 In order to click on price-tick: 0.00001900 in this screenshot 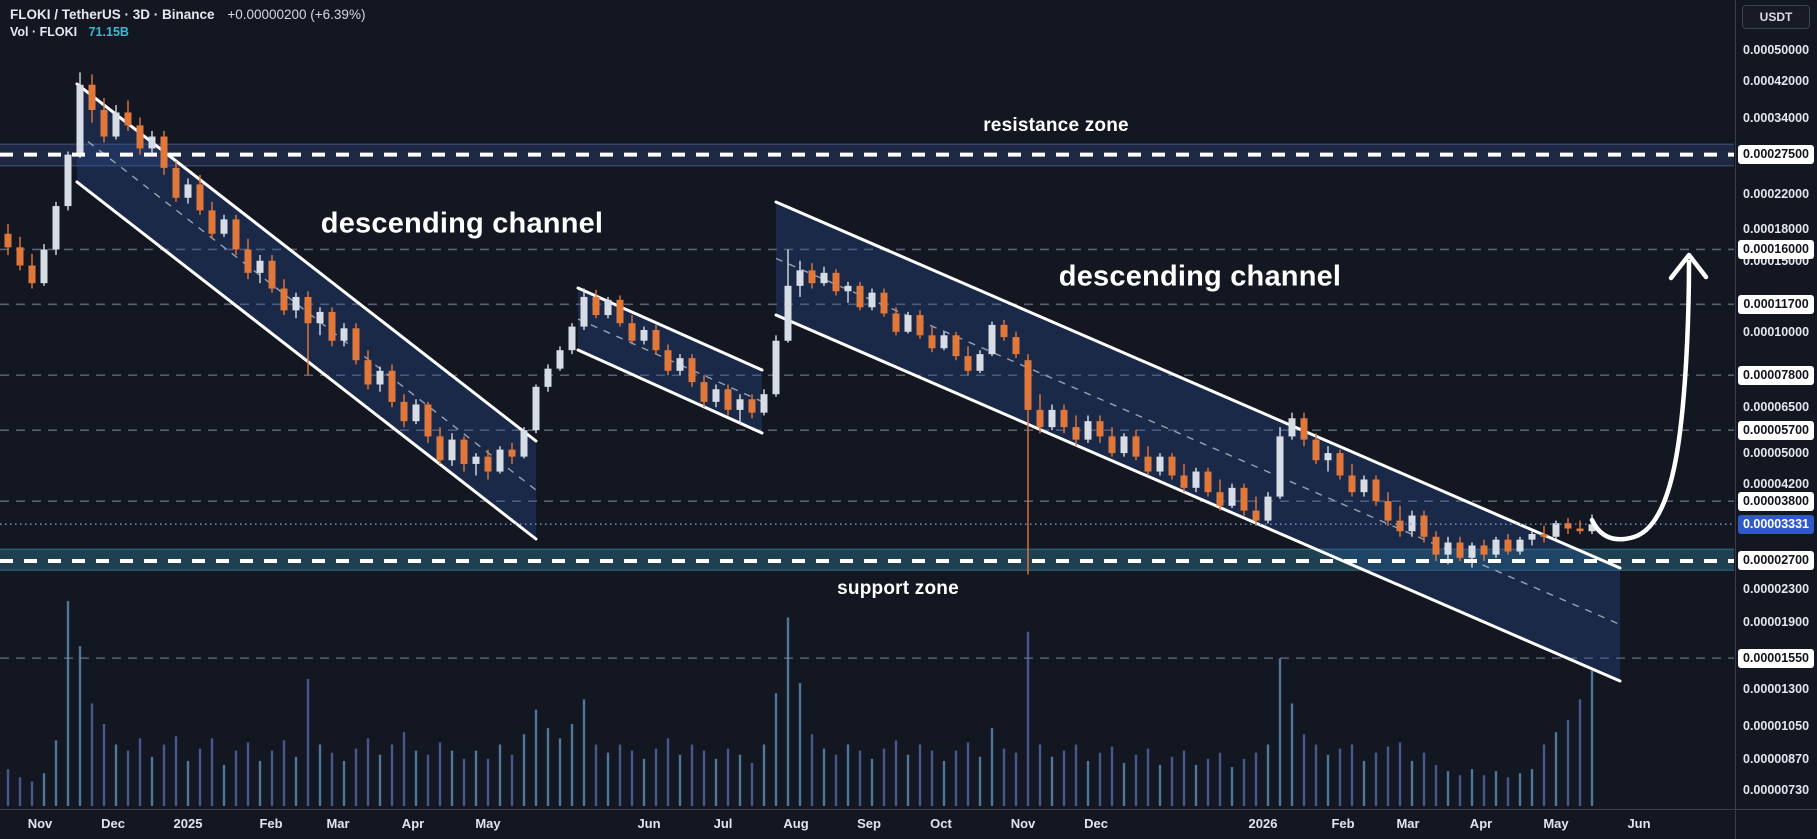, I will do `click(1776, 622)`.